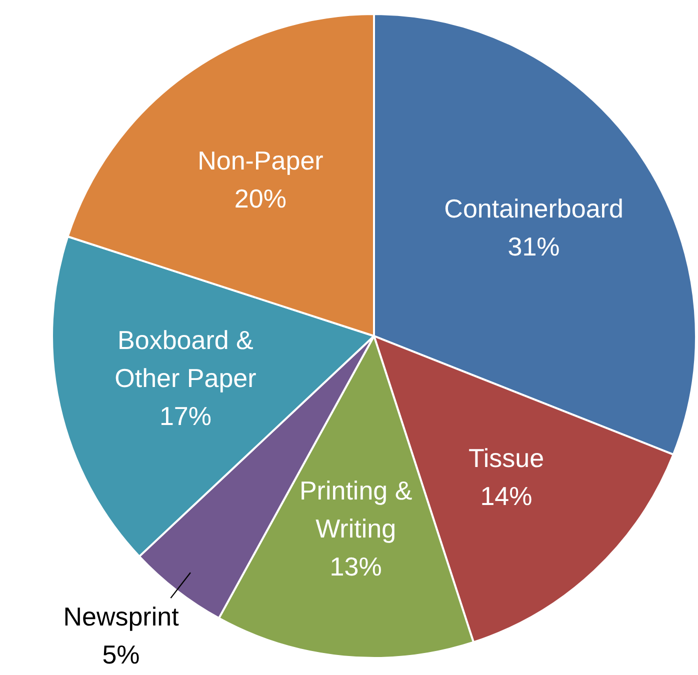 Image resolution: width=698 pixels, height=675 pixels. What do you see at coordinates (185, 416) in the screenshot?
I see `data-label: 17%` at bounding box center [185, 416].